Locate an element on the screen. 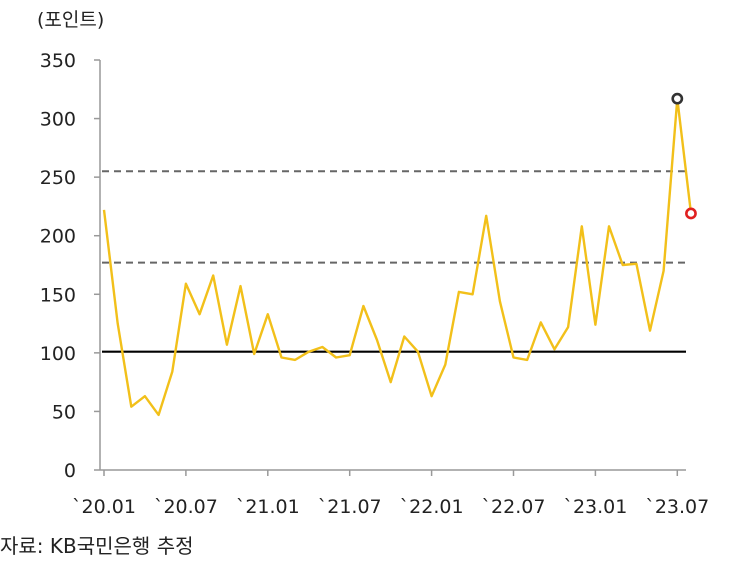 This screenshot has height=563, width=732. x-tick-label: `20.01 is located at coordinates (104, 507).